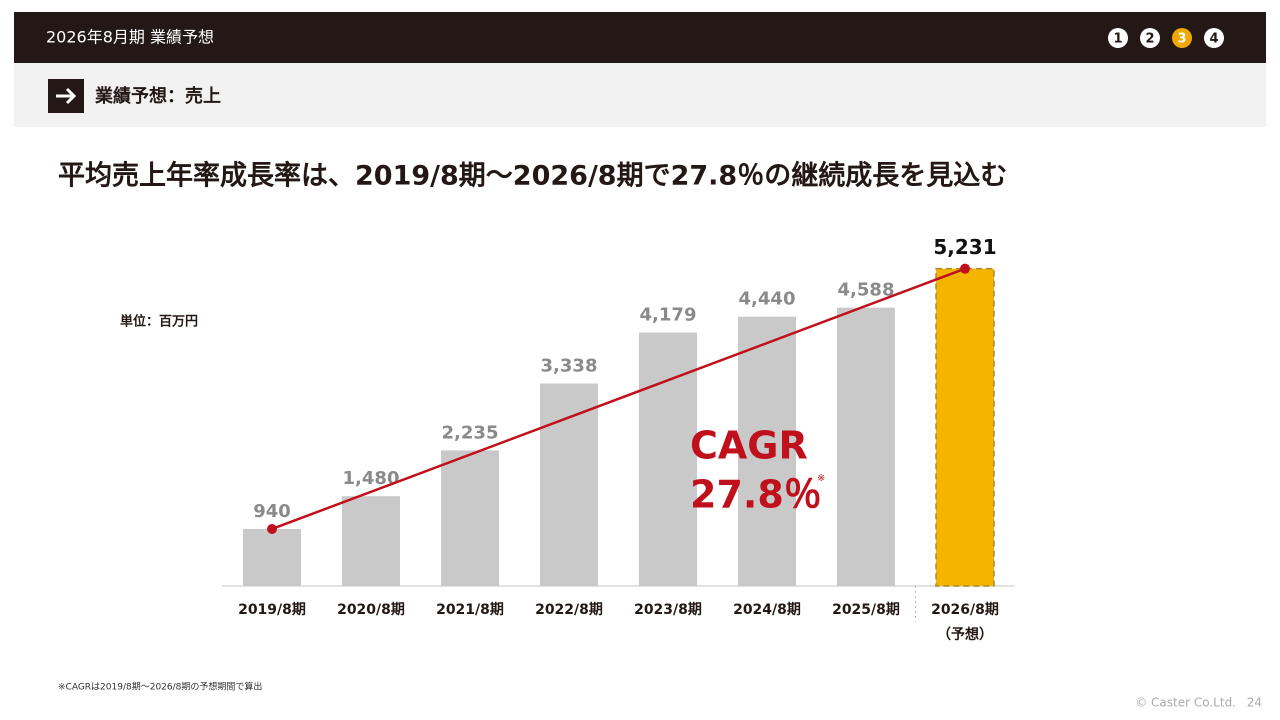 The height and width of the screenshot is (720, 1280). Describe the element at coordinates (668, 314) in the screenshot. I see `value-label: 4,179` at that location.